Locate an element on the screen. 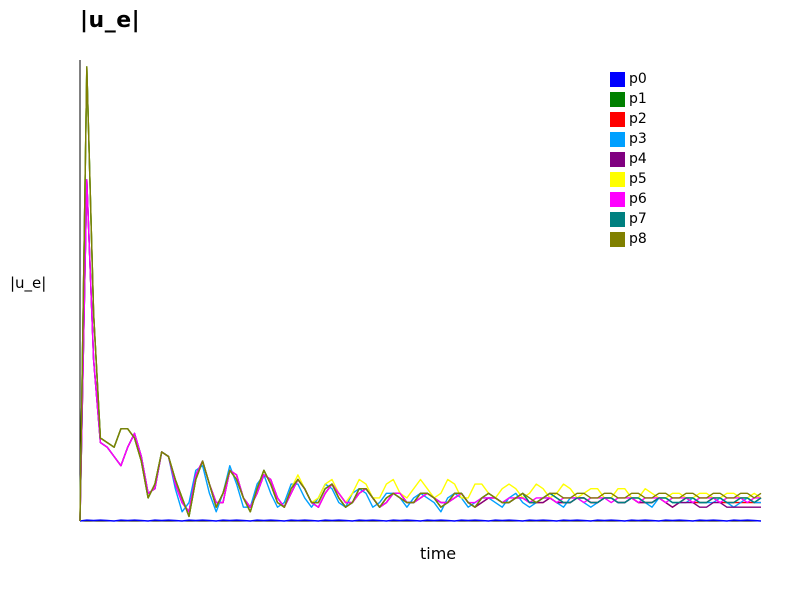 The width and height of the screenshot is (800, 600). legend-label: p0 is located at coordinates (638, 79).